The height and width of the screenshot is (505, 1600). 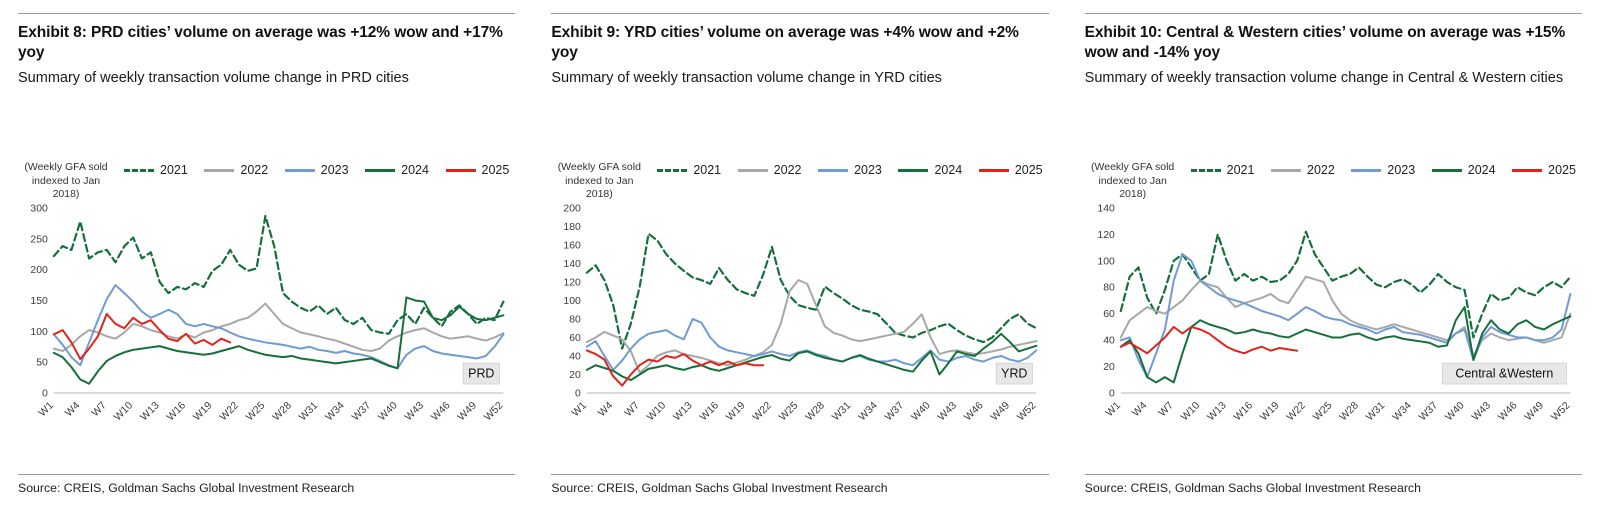 I want to click on y-tick-label: 60, so click(x=576, y=338).